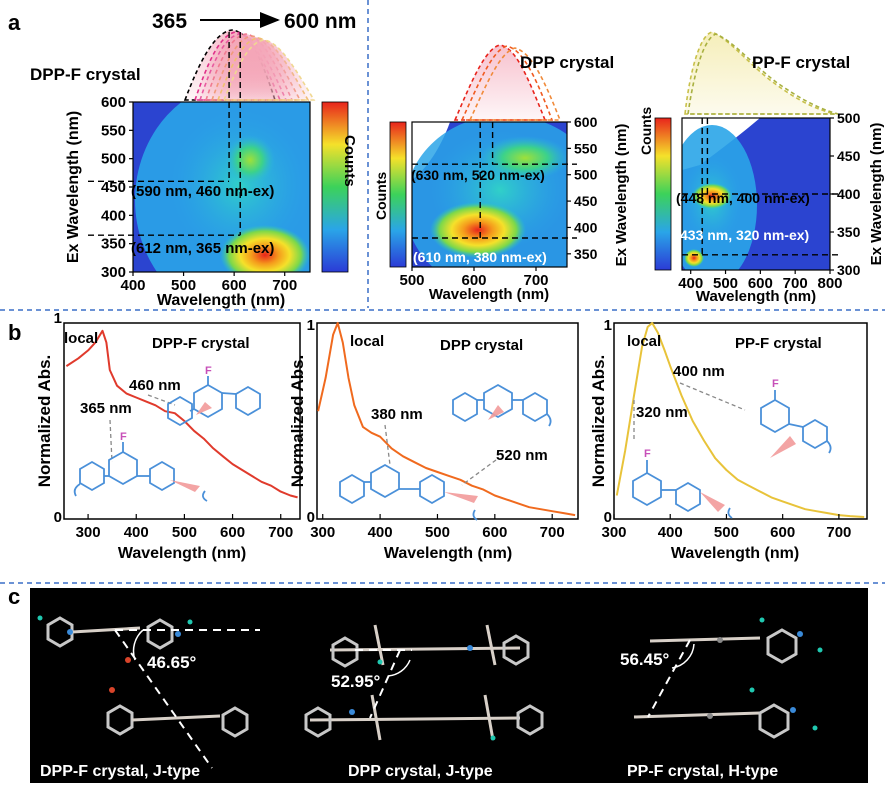  I want to click on crystal-caption-pp-f: PP-F crystal, H-type, so click(702, 771).